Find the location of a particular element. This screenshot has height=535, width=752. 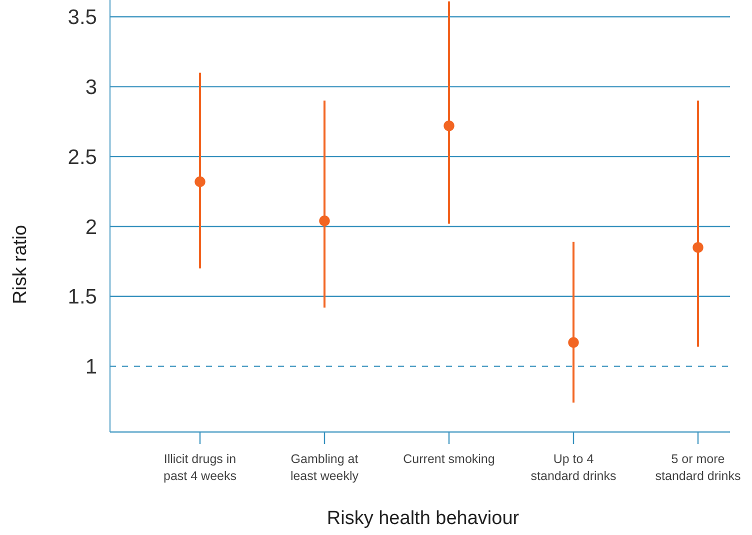

y-tick-label: 3 is located at coordinates (91, 88).